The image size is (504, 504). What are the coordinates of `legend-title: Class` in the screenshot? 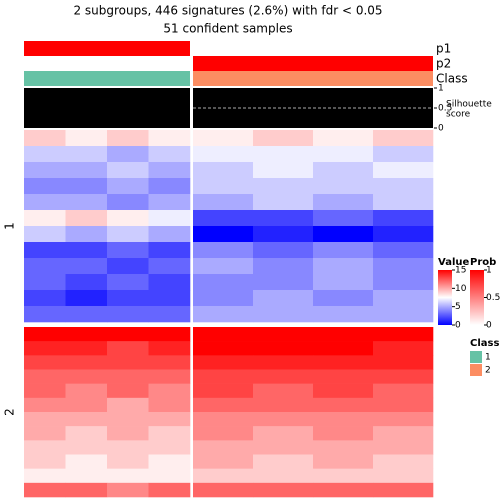 It's located at (484, 343).